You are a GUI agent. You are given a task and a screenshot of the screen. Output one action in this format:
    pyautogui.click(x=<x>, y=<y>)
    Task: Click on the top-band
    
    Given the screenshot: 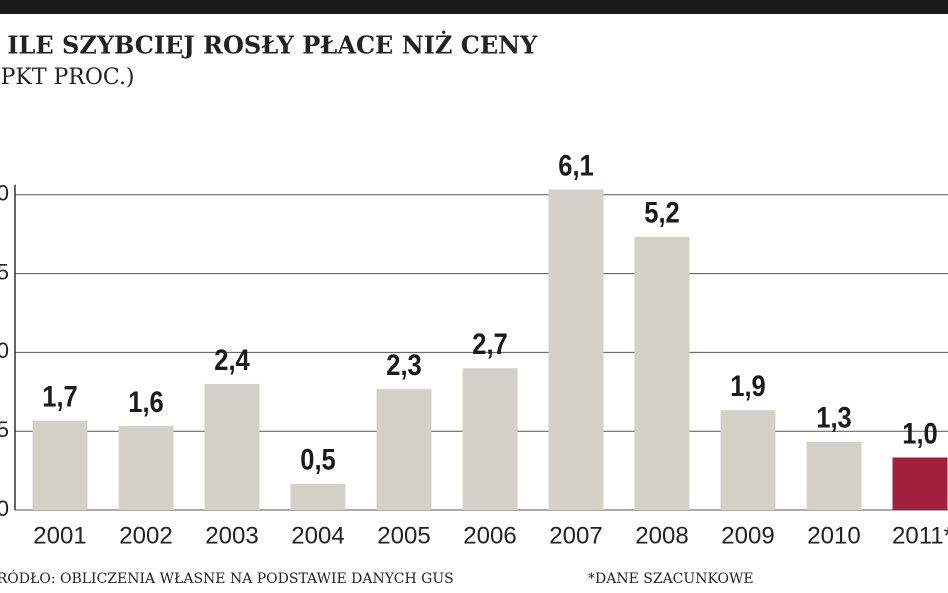 What is the action you would take?
    pyautogui.click(x=474, y=7)
    